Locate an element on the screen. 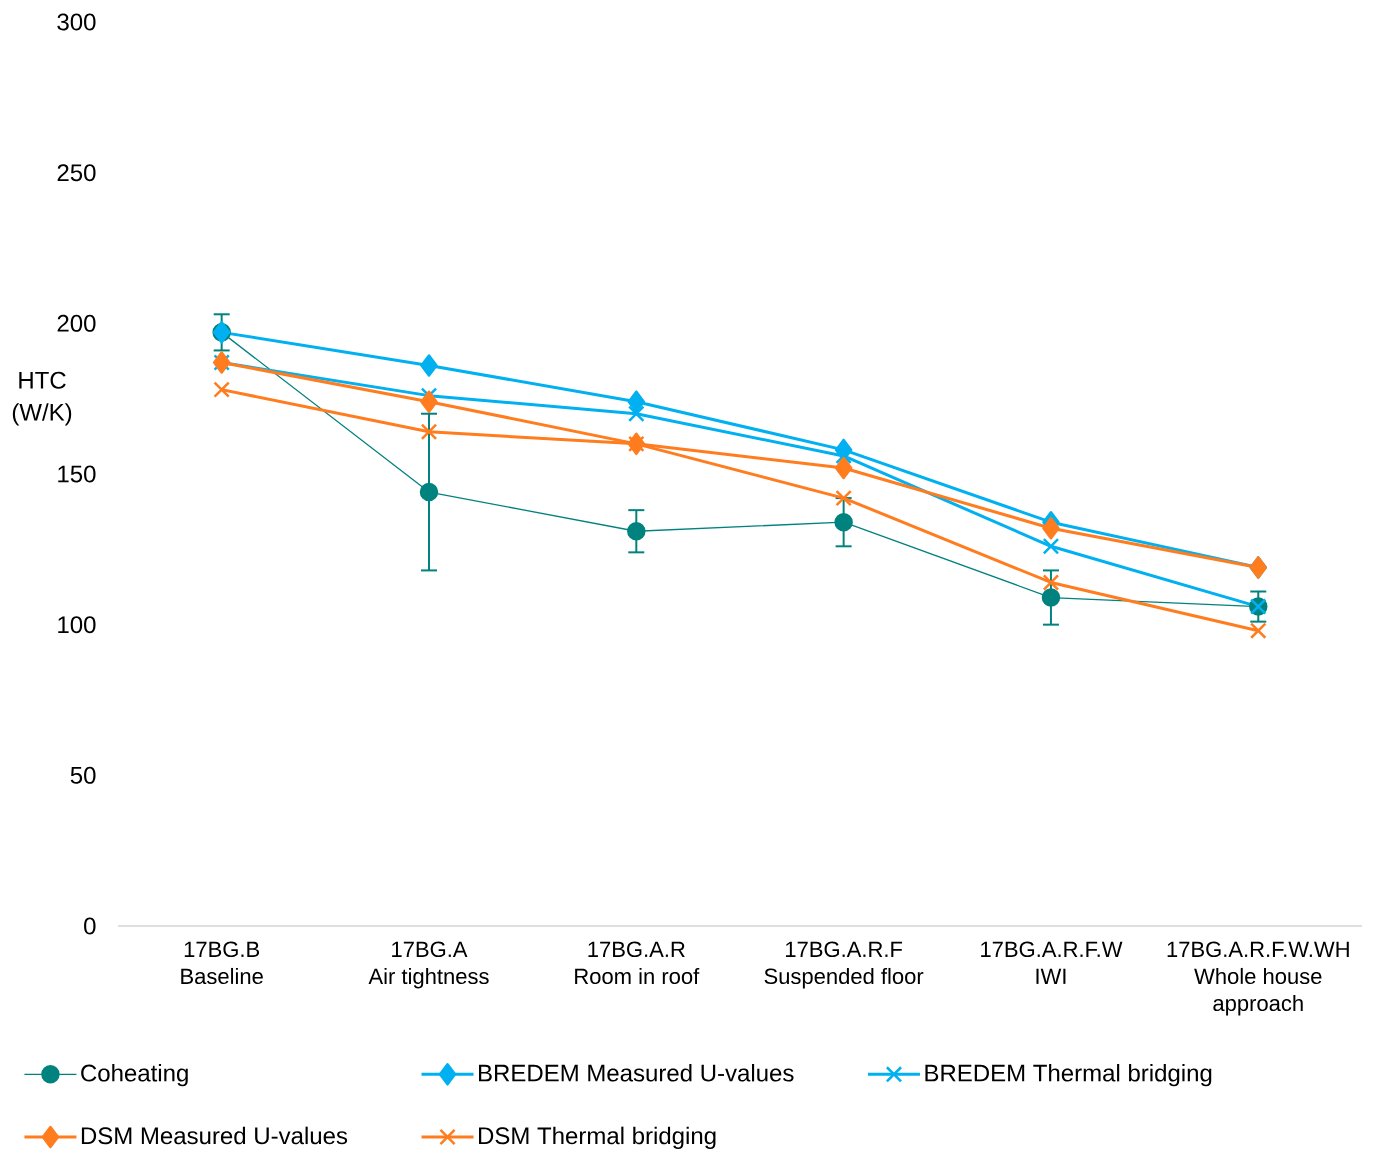  legend-label: BREDEM Thermal bridging is located at coordinates (1068, 1075).